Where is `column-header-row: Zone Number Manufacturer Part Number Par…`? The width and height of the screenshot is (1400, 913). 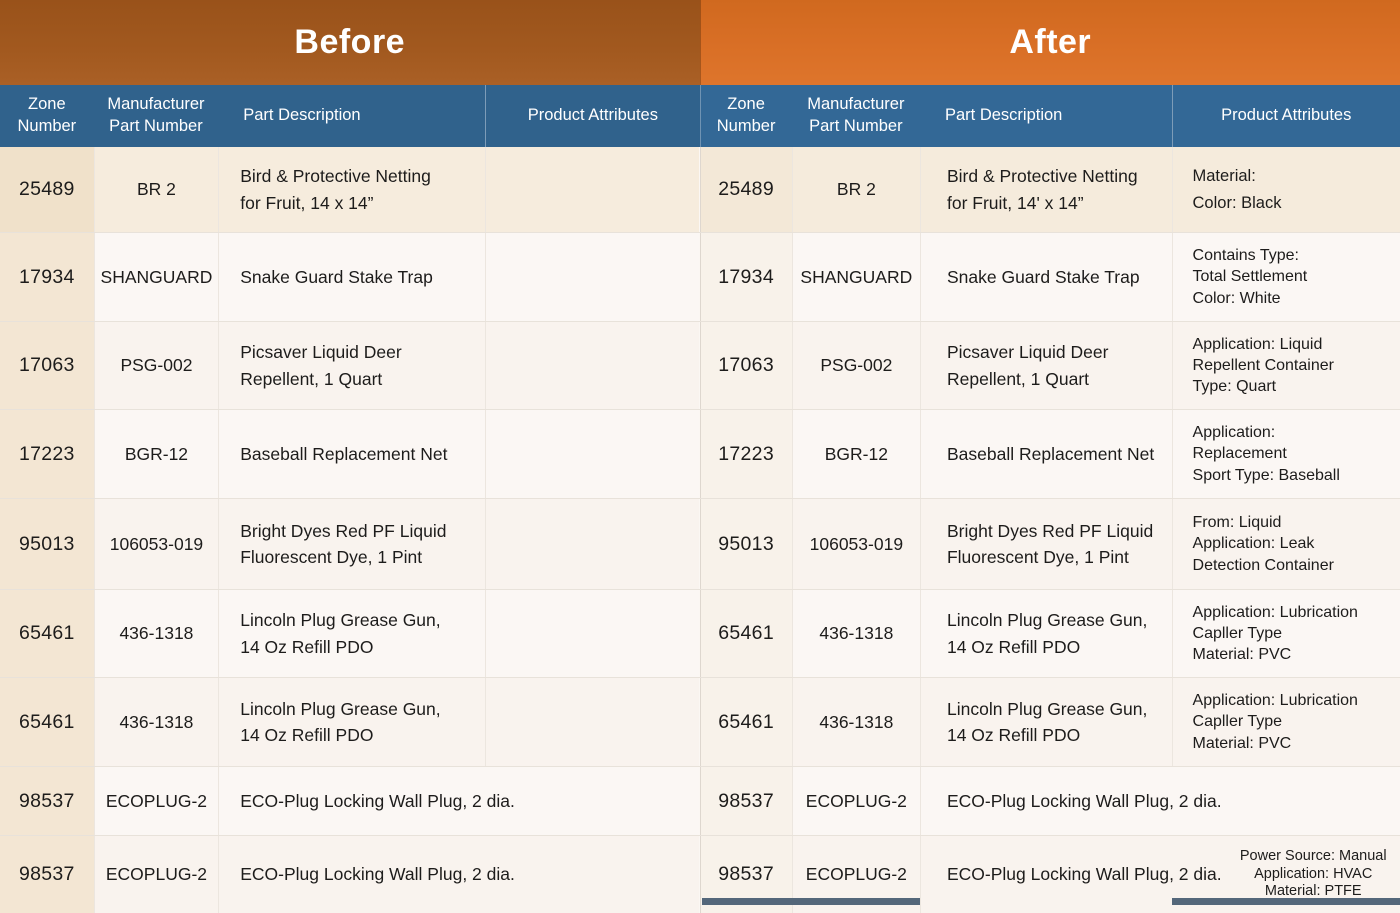 column-header-row: Zone Number Manufacturer Part Number Par… is located at coordinates (700, 116).